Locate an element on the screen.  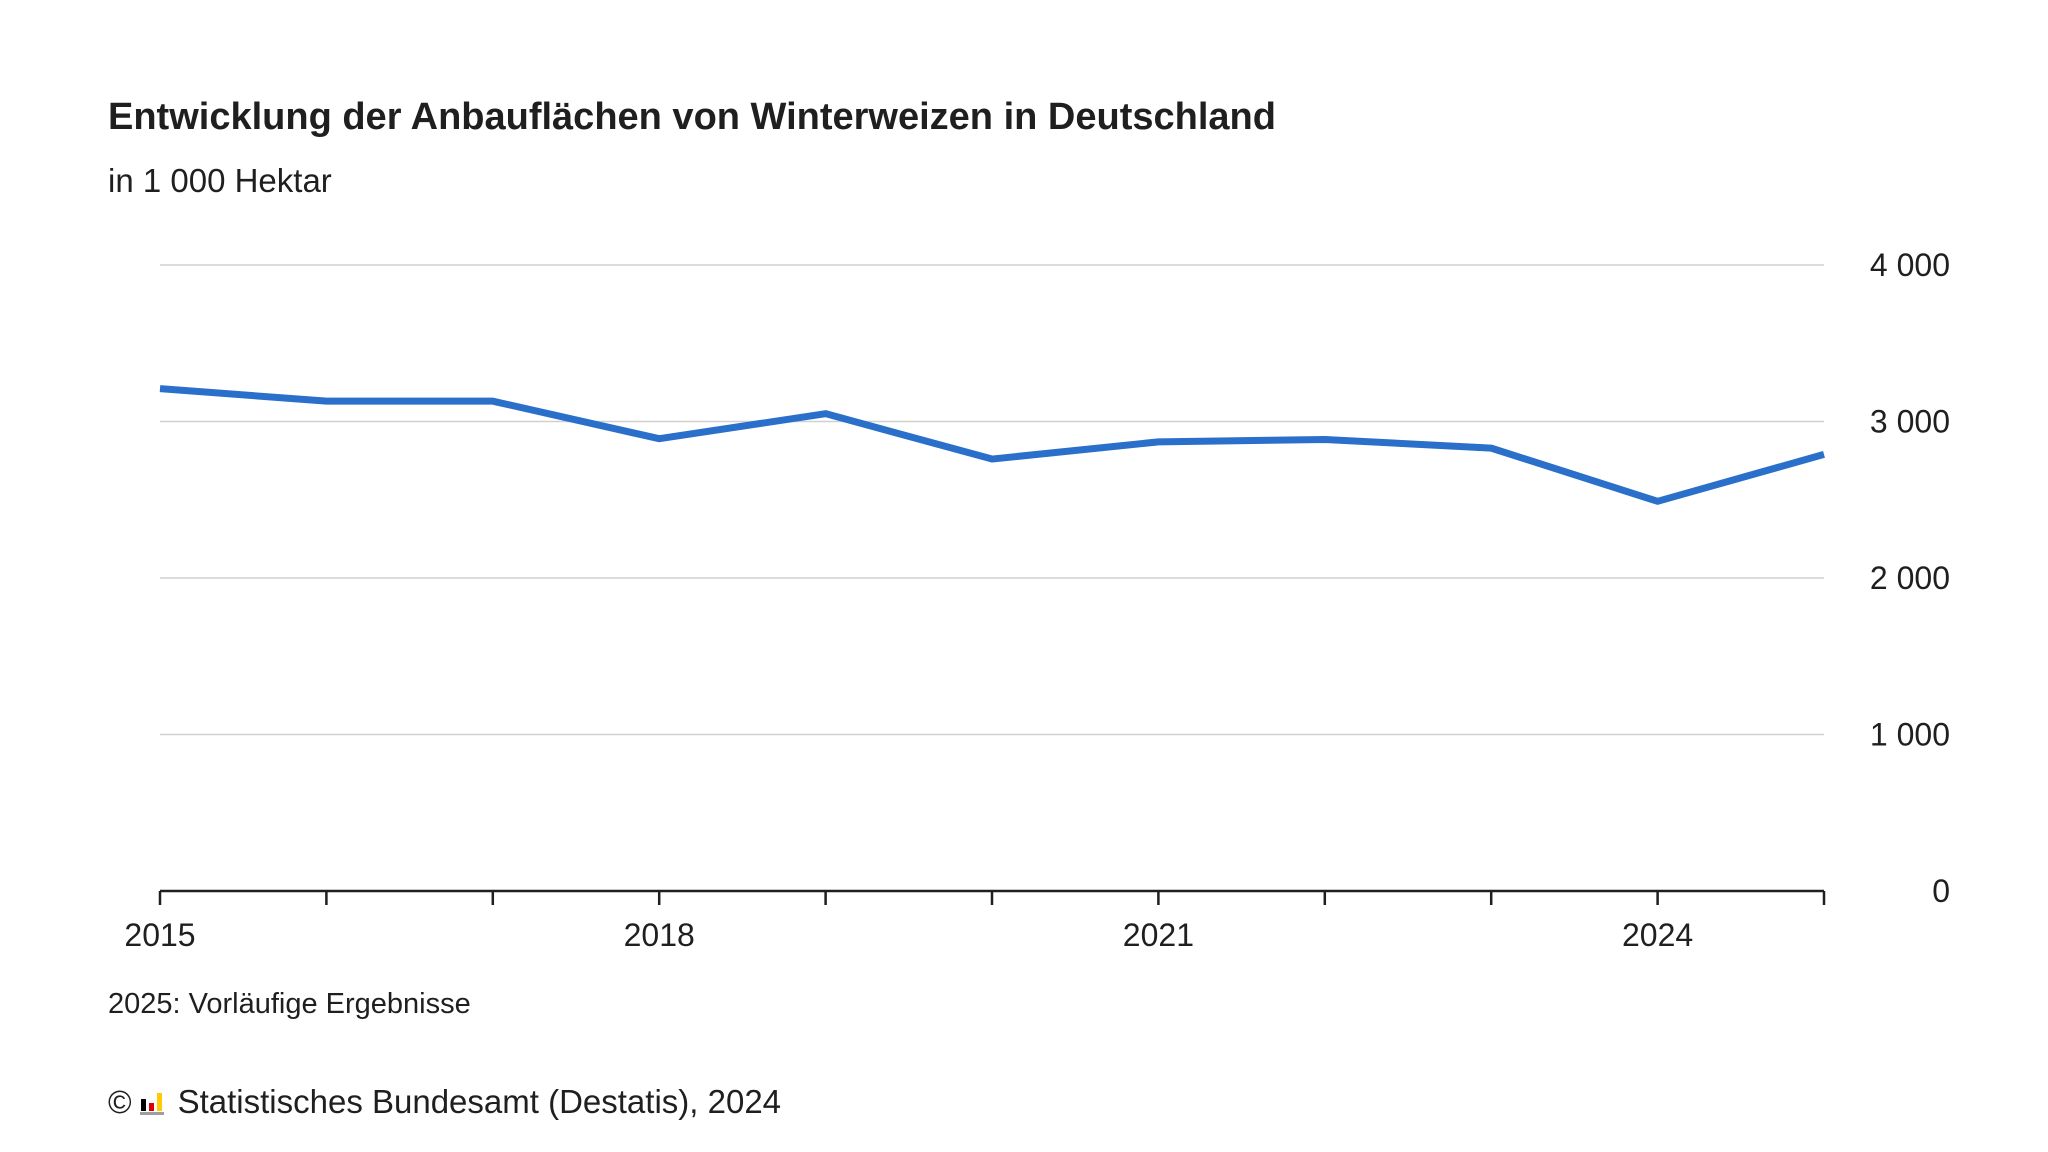
x-tick-label: 2018 is located at coordinates (659, 935).